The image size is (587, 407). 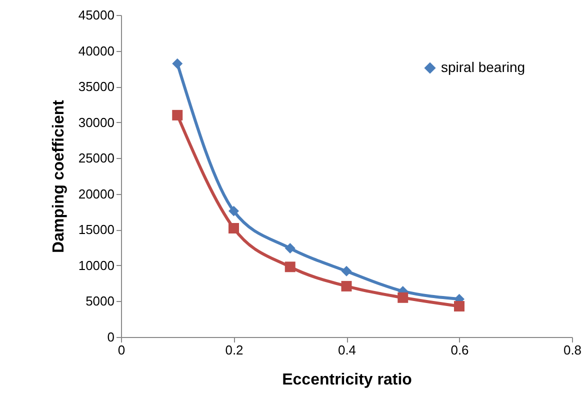 I want to click on y-tick-label: 20000, so click(x=96, y=194).